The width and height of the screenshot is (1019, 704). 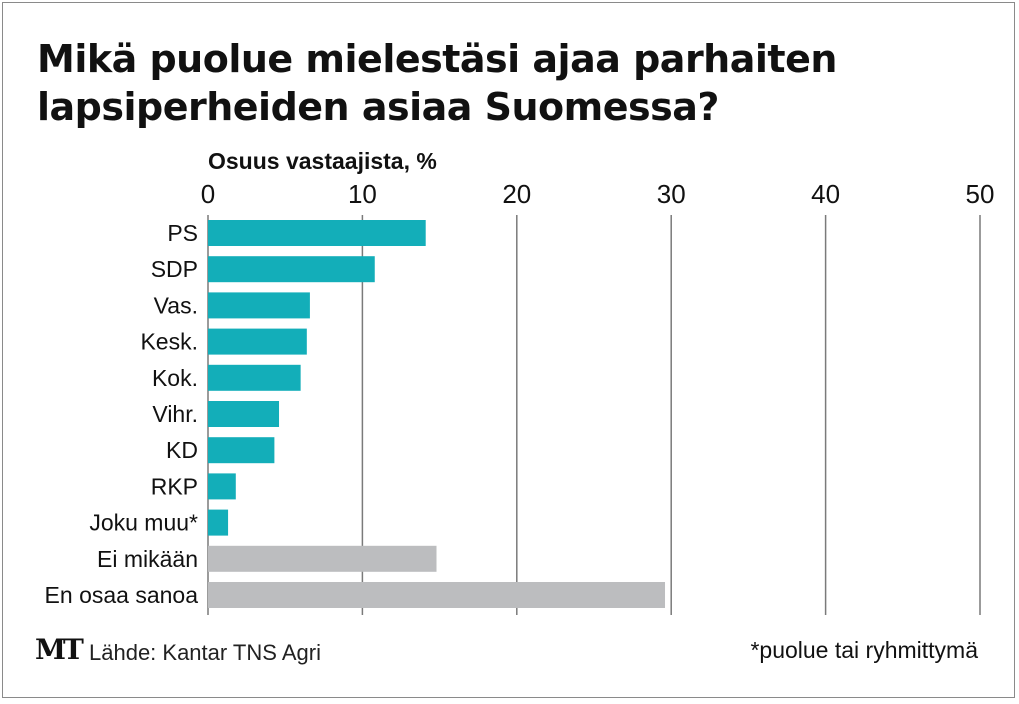 I want to click on category-label: Ei mikään, so click(x=147, y=559).